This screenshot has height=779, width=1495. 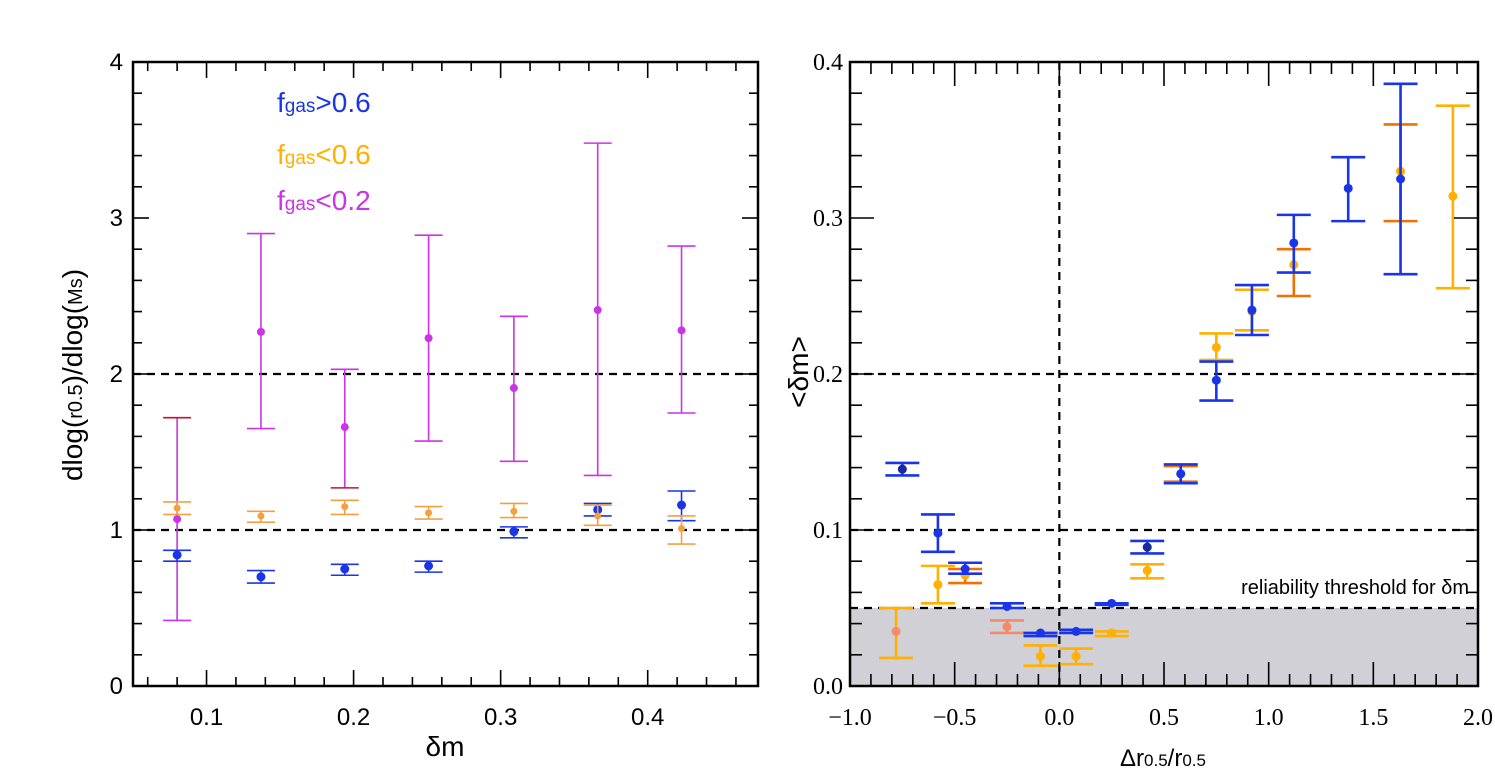 I want to click on x-tick-label: 2.0, so click(x=1478, y=718).